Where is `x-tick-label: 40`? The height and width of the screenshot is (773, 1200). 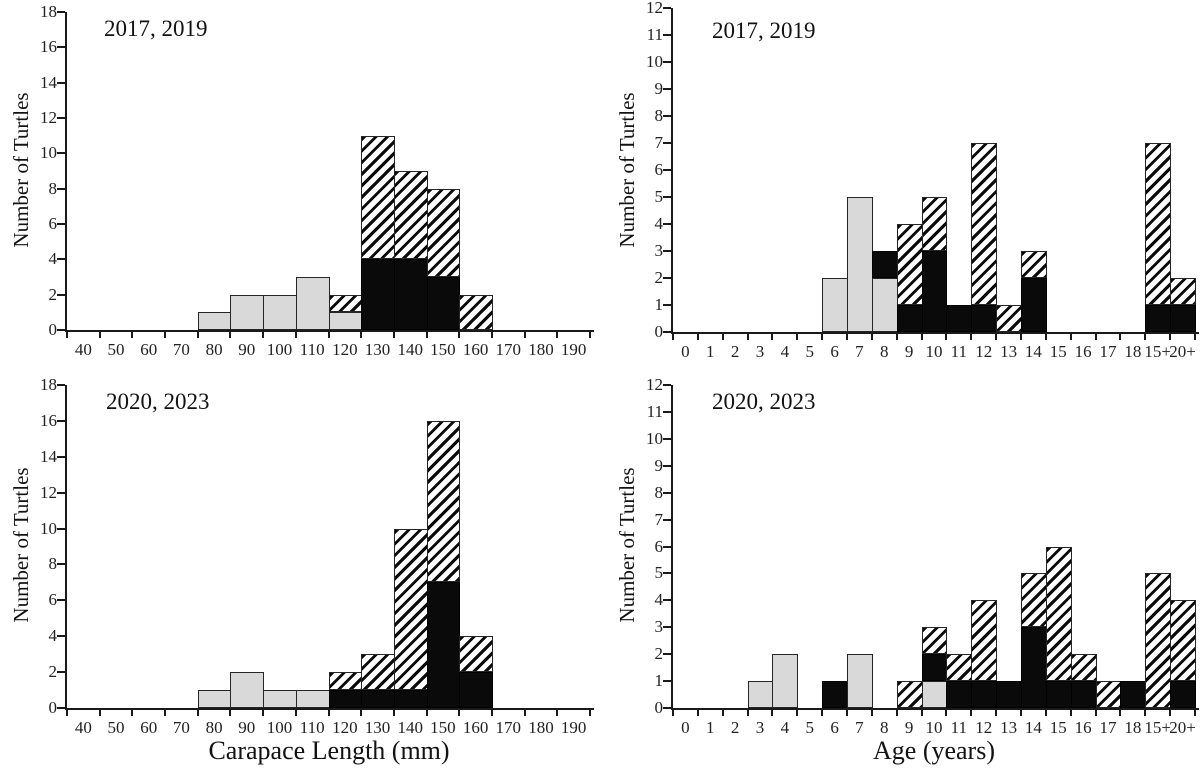
x-tick-label: 40 is located at coordinates (83, 727).